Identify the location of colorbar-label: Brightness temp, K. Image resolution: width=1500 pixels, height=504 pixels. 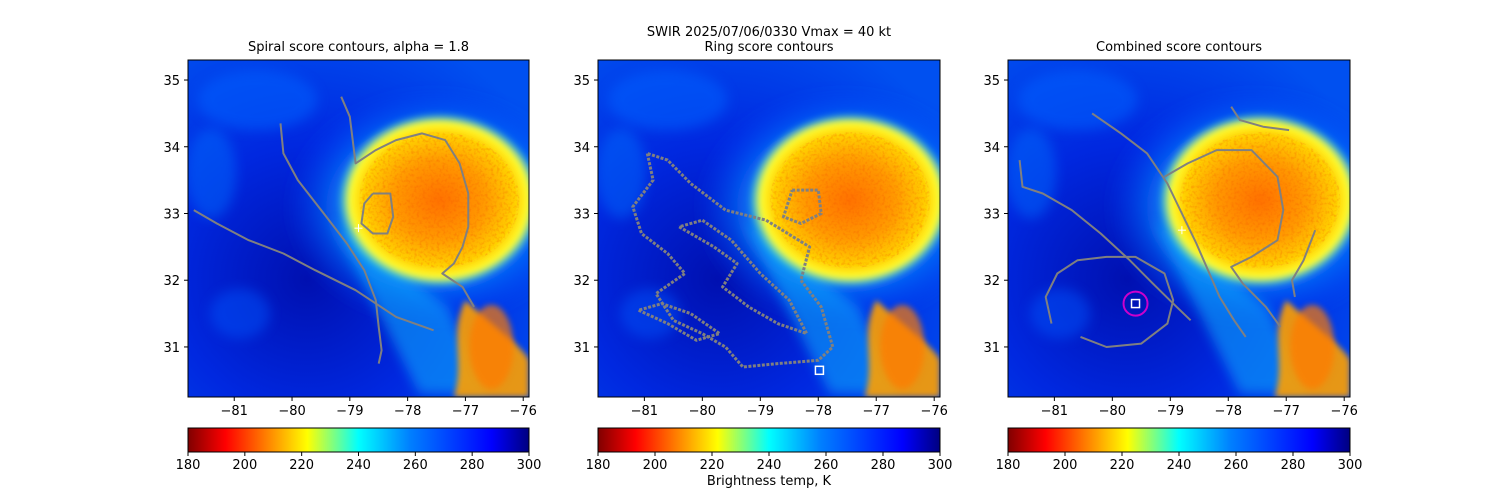
(769, 481).